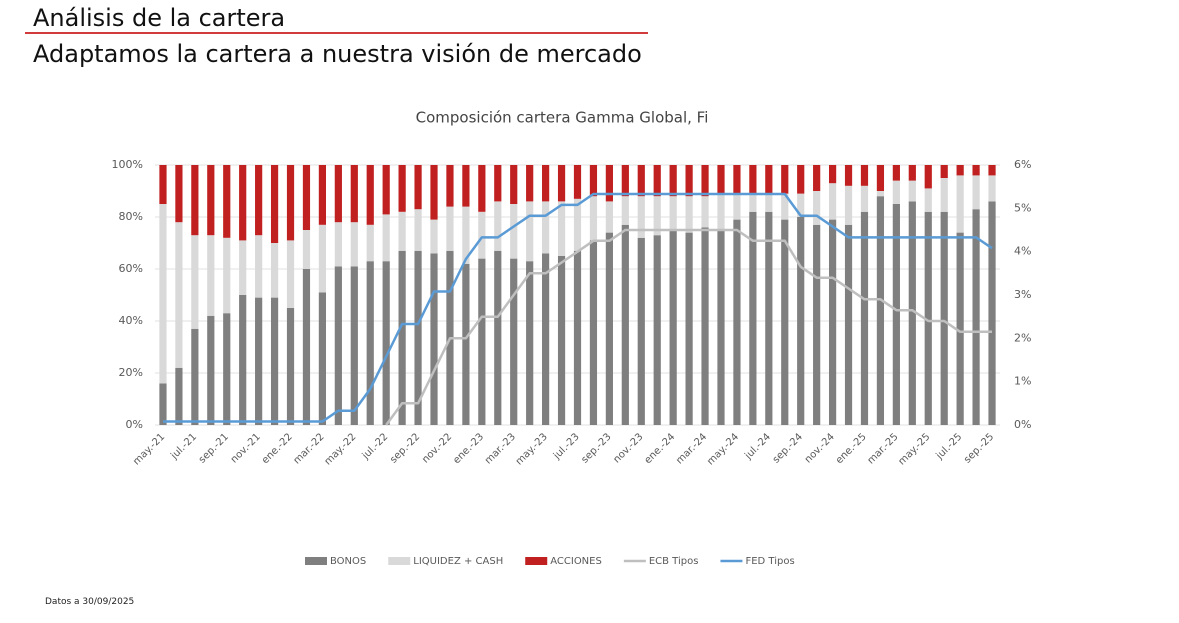  Describe the element at coordinates (674, 561) in the screenshot. I see `legend-label: ECB Tipos` at that location.